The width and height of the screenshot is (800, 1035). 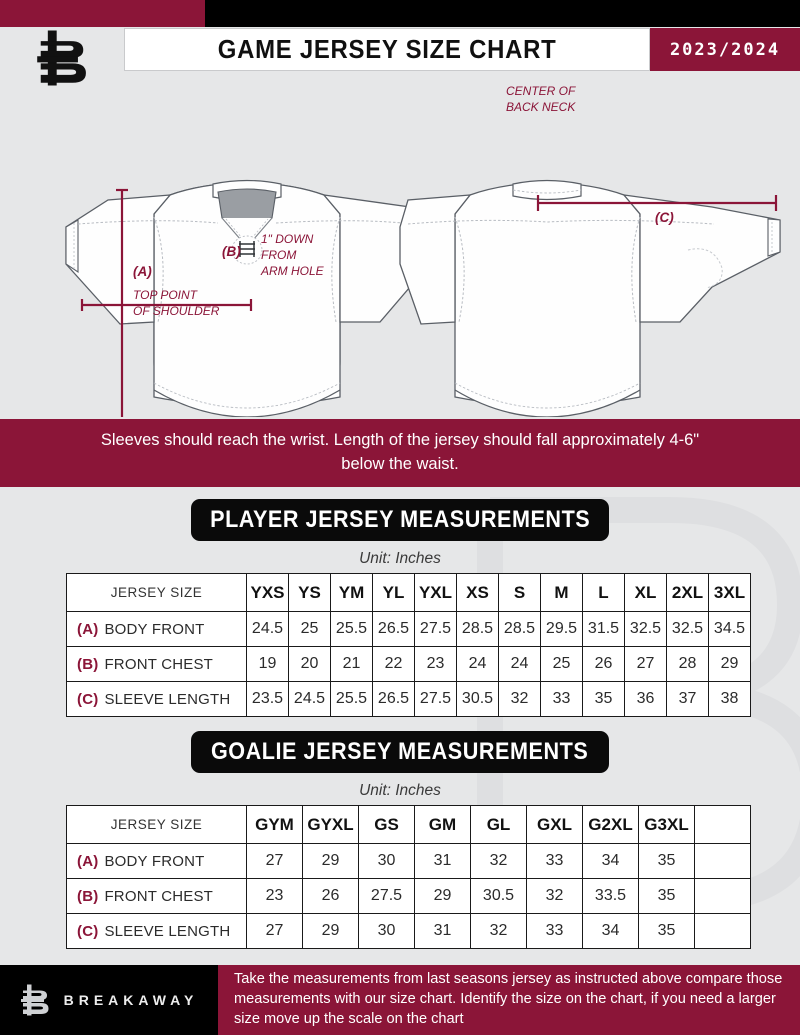 I want to click on size-header-g2xl: G2XL, so click(x=610, y=824).